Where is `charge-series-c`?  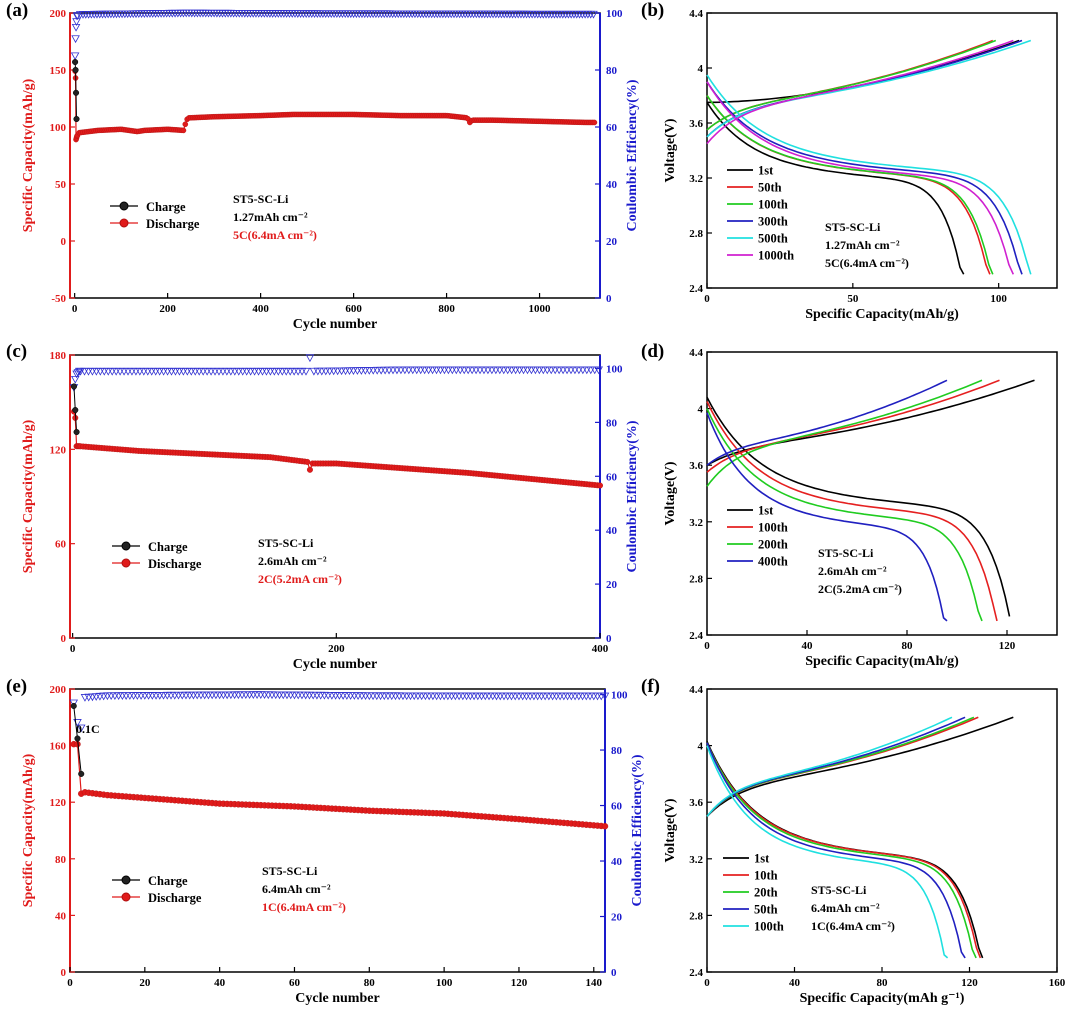
charge-series-c is located at coordinates (75, 409).